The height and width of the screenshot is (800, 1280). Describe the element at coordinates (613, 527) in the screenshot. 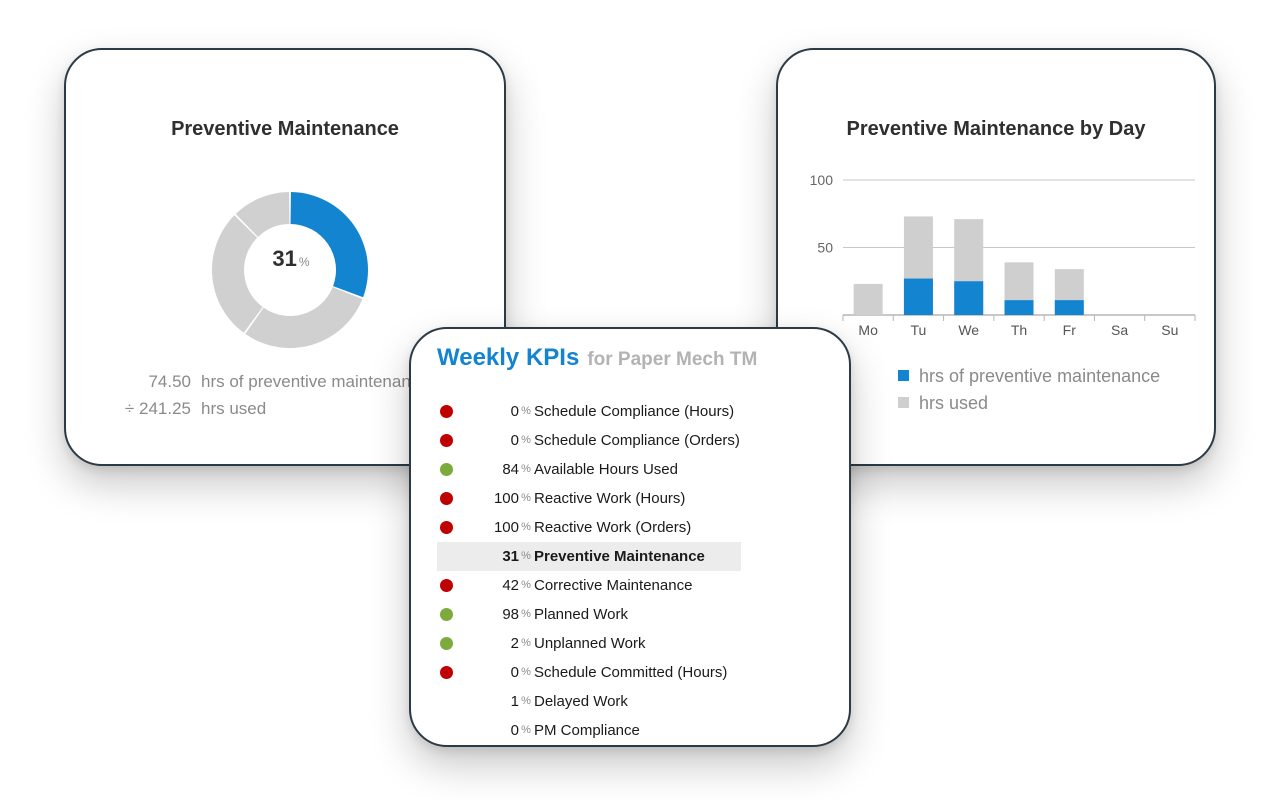

I see `kpi-label: Reactive Work (Orders)` at that location.